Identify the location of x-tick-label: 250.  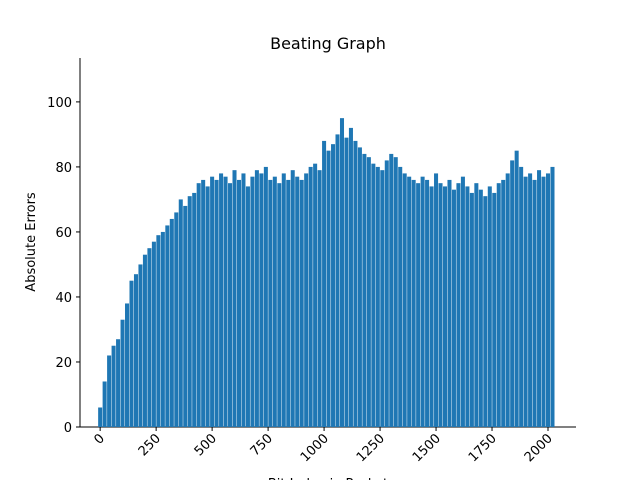
(150, 445).